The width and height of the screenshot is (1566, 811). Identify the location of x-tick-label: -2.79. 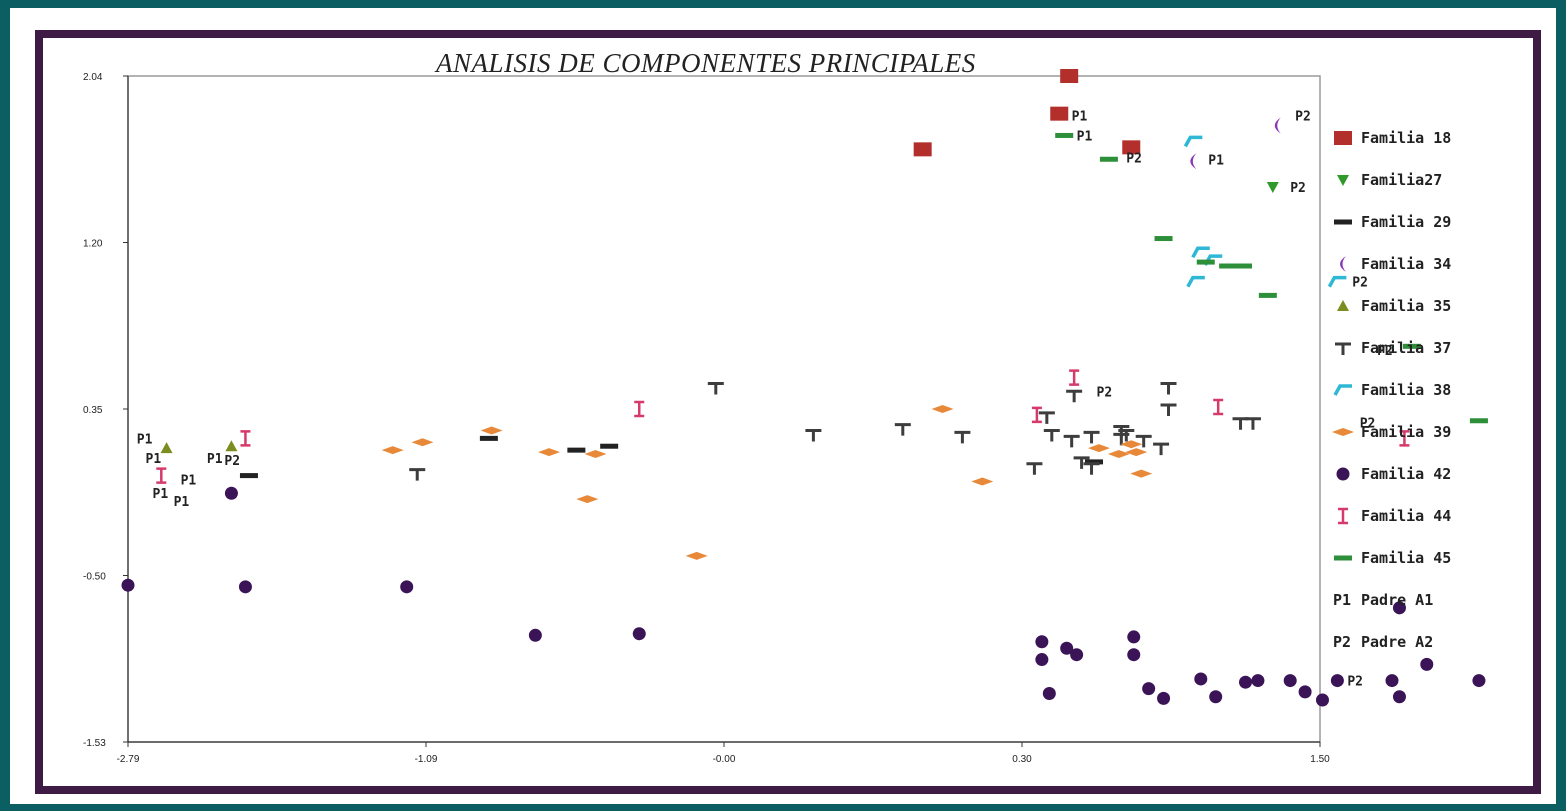
(128, 759).